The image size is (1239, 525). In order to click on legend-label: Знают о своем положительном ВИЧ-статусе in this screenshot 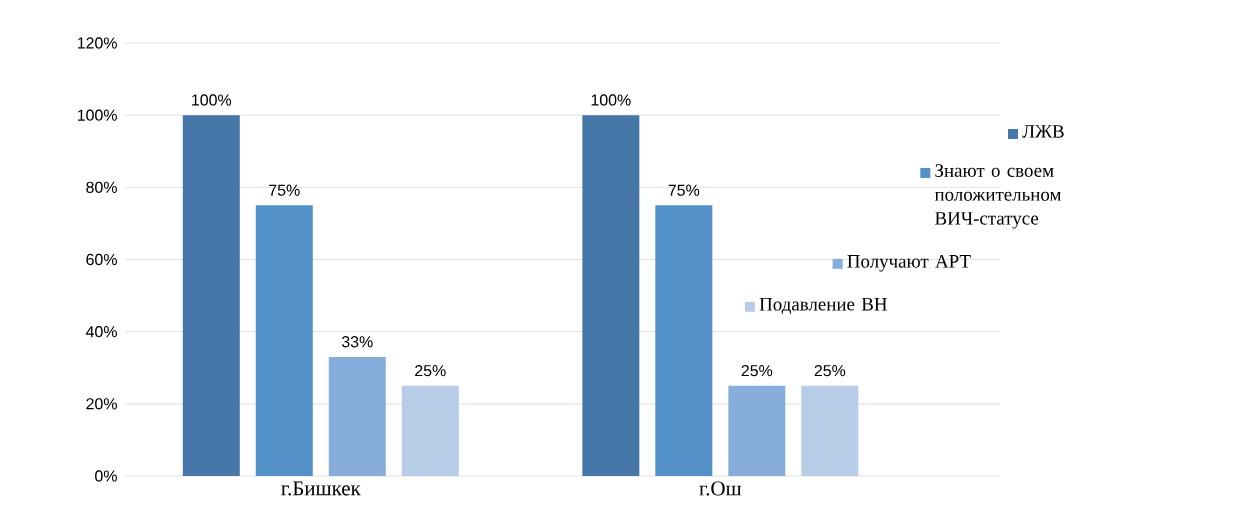, I will do `click(998, 196)`.